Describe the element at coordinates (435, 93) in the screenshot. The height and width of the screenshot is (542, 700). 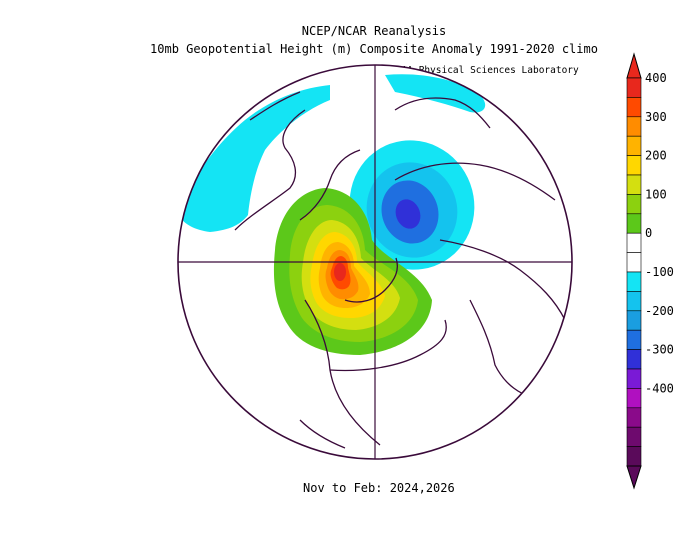
I see `neg-anomaly-region-ne` at that location.